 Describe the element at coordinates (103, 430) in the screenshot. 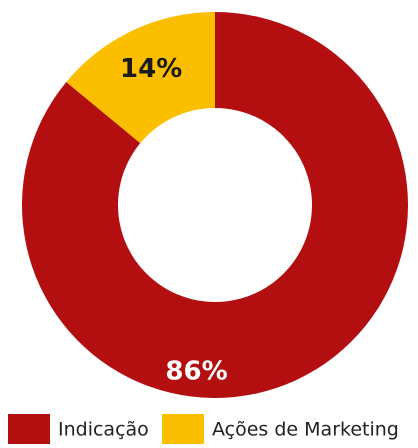

I see `legend-label: Indicação` at that location.